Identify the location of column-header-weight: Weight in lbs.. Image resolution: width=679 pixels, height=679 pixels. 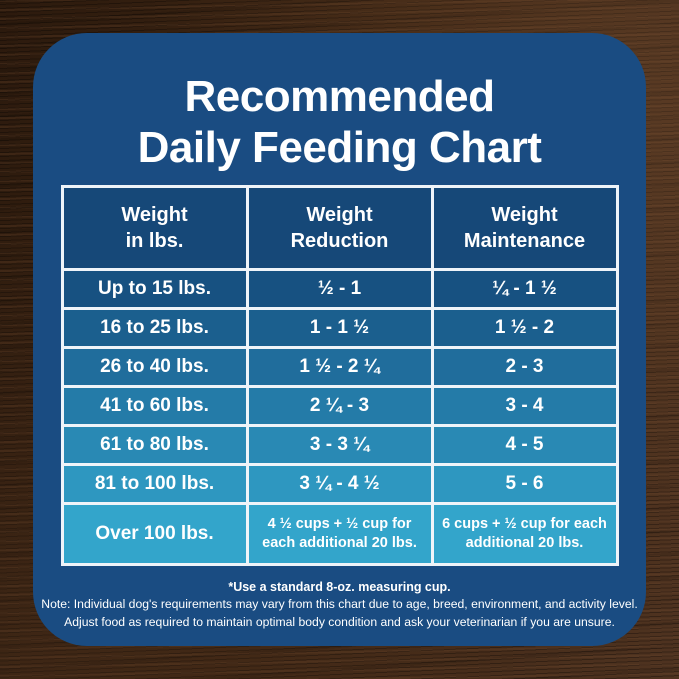
(154, 228).